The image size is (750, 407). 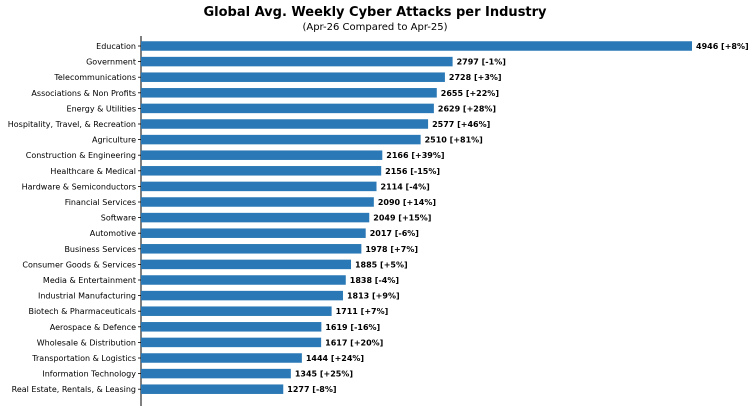 I want to click on value-label: 1838 [-4%], so click(x=374, y=280).